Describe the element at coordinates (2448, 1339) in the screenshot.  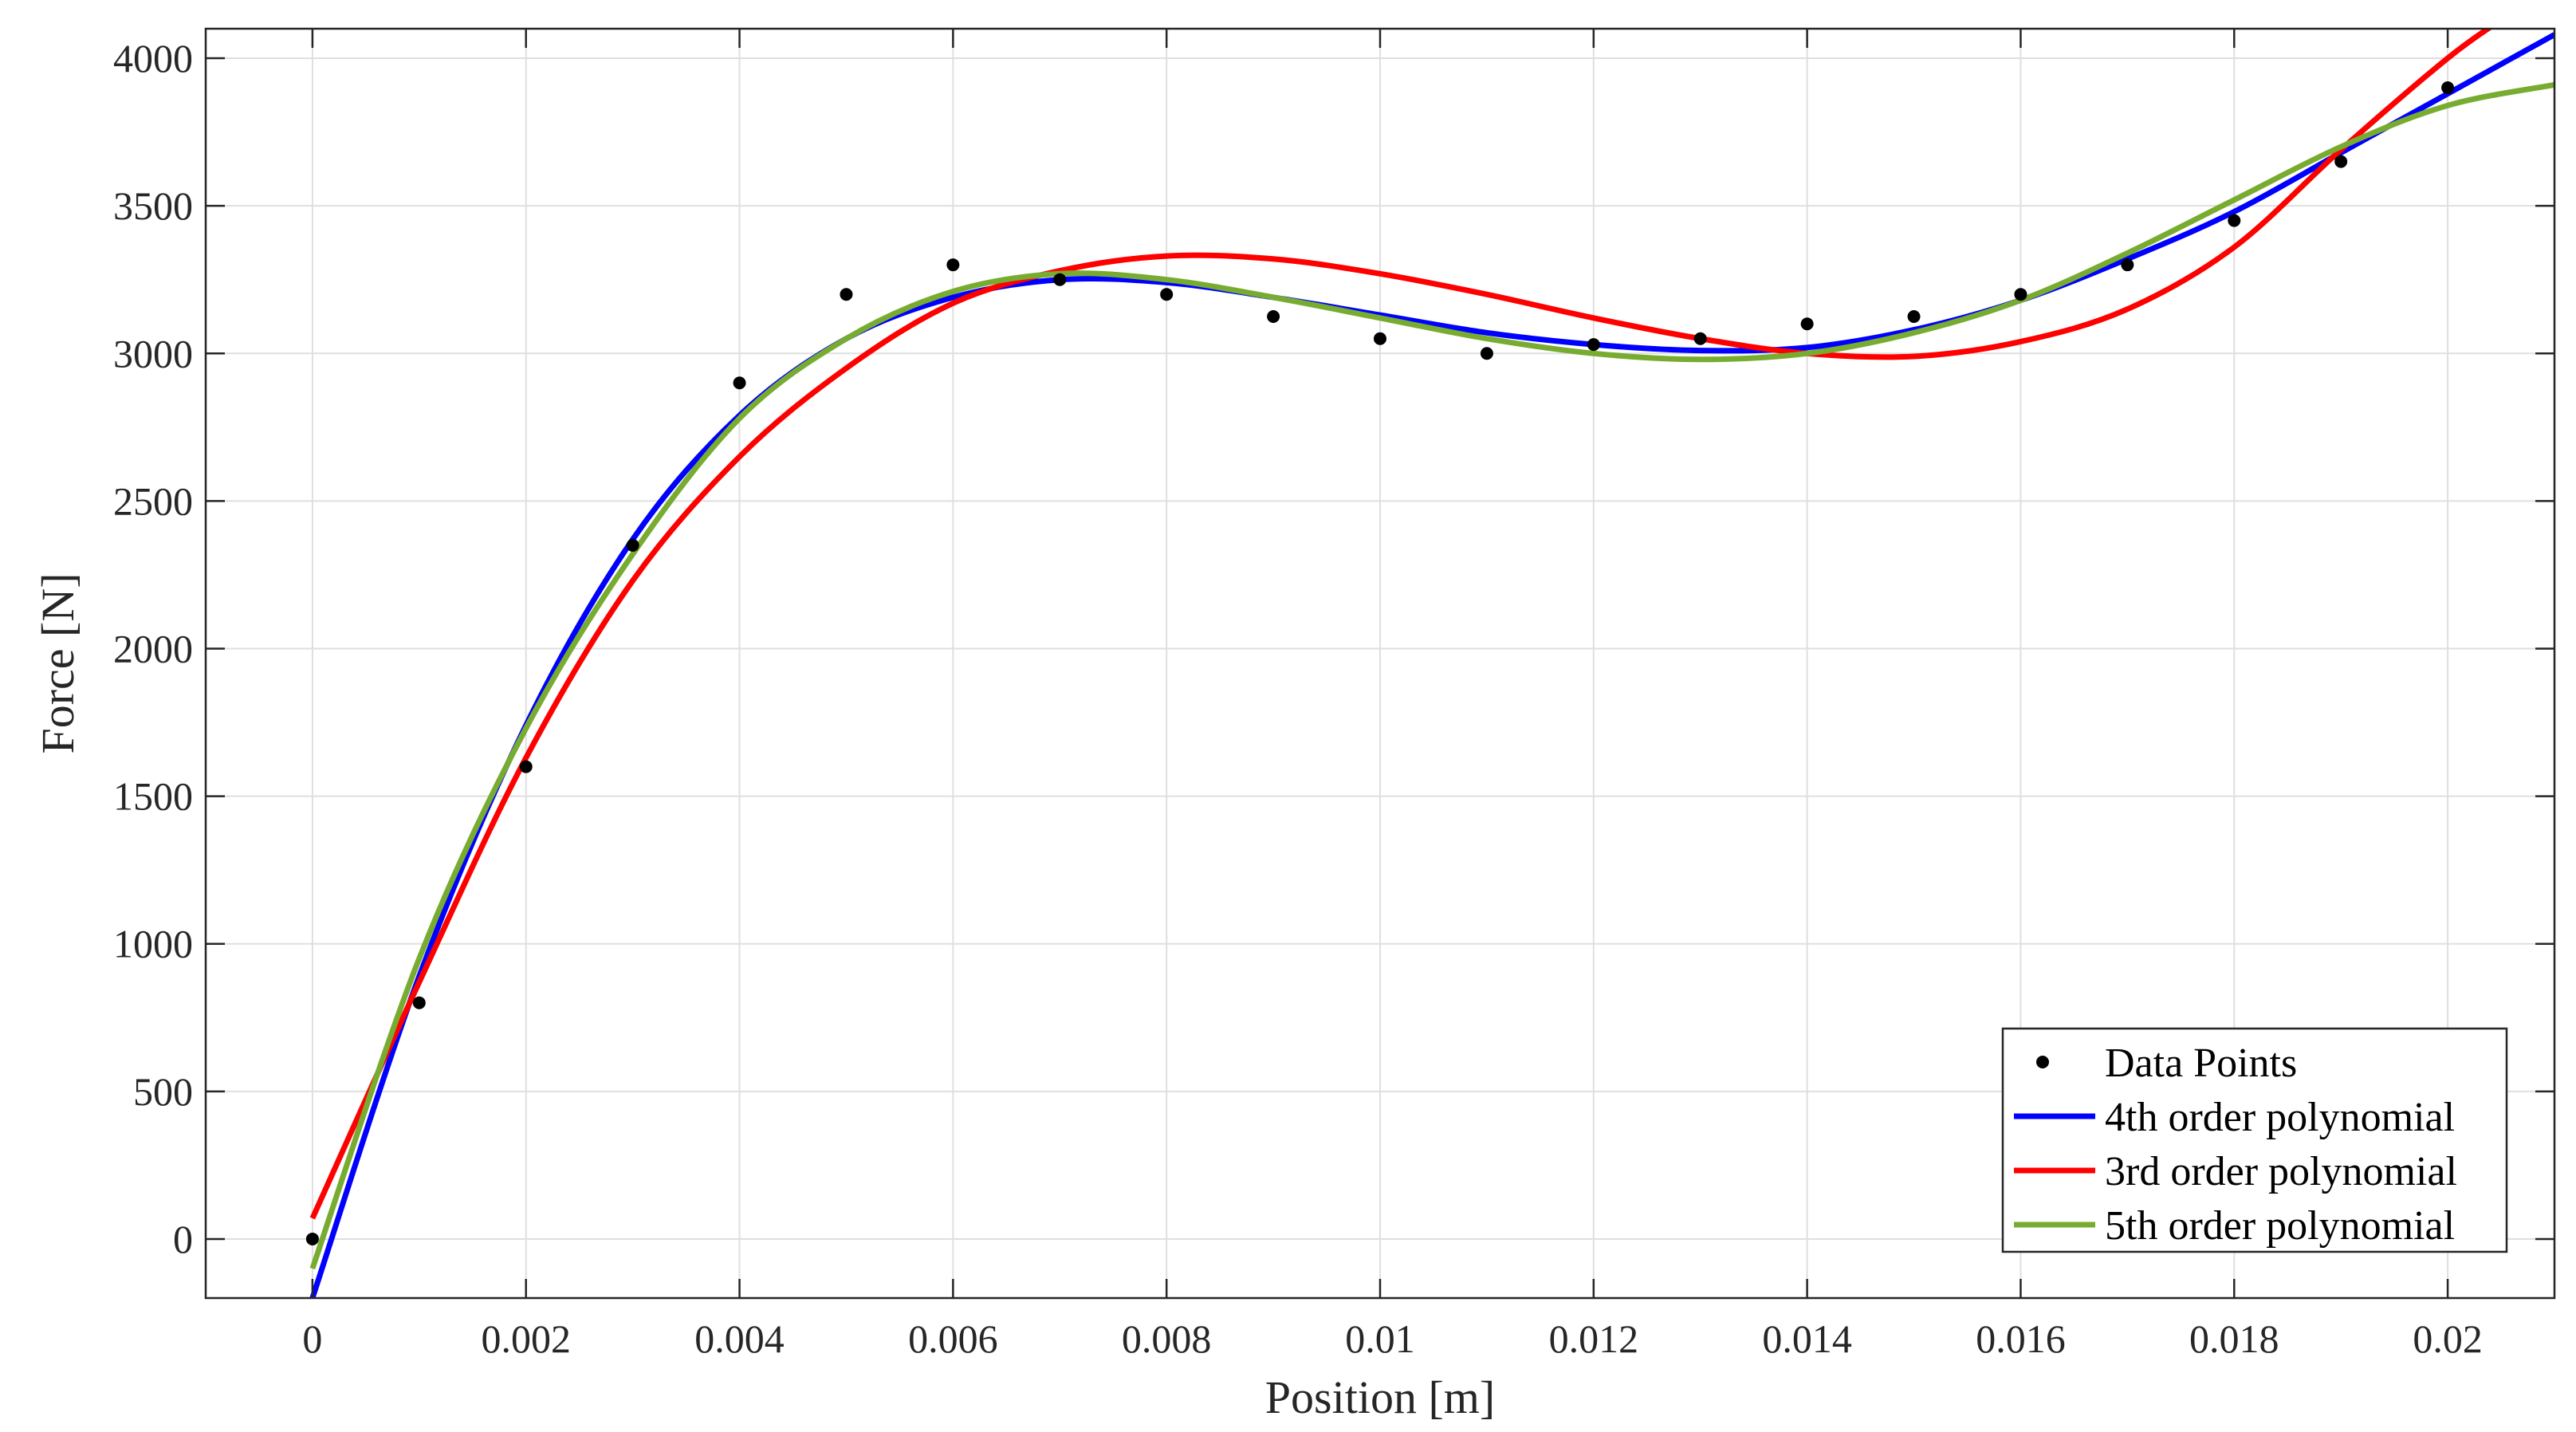
I see `x-tick-label: 0.02` at that location.